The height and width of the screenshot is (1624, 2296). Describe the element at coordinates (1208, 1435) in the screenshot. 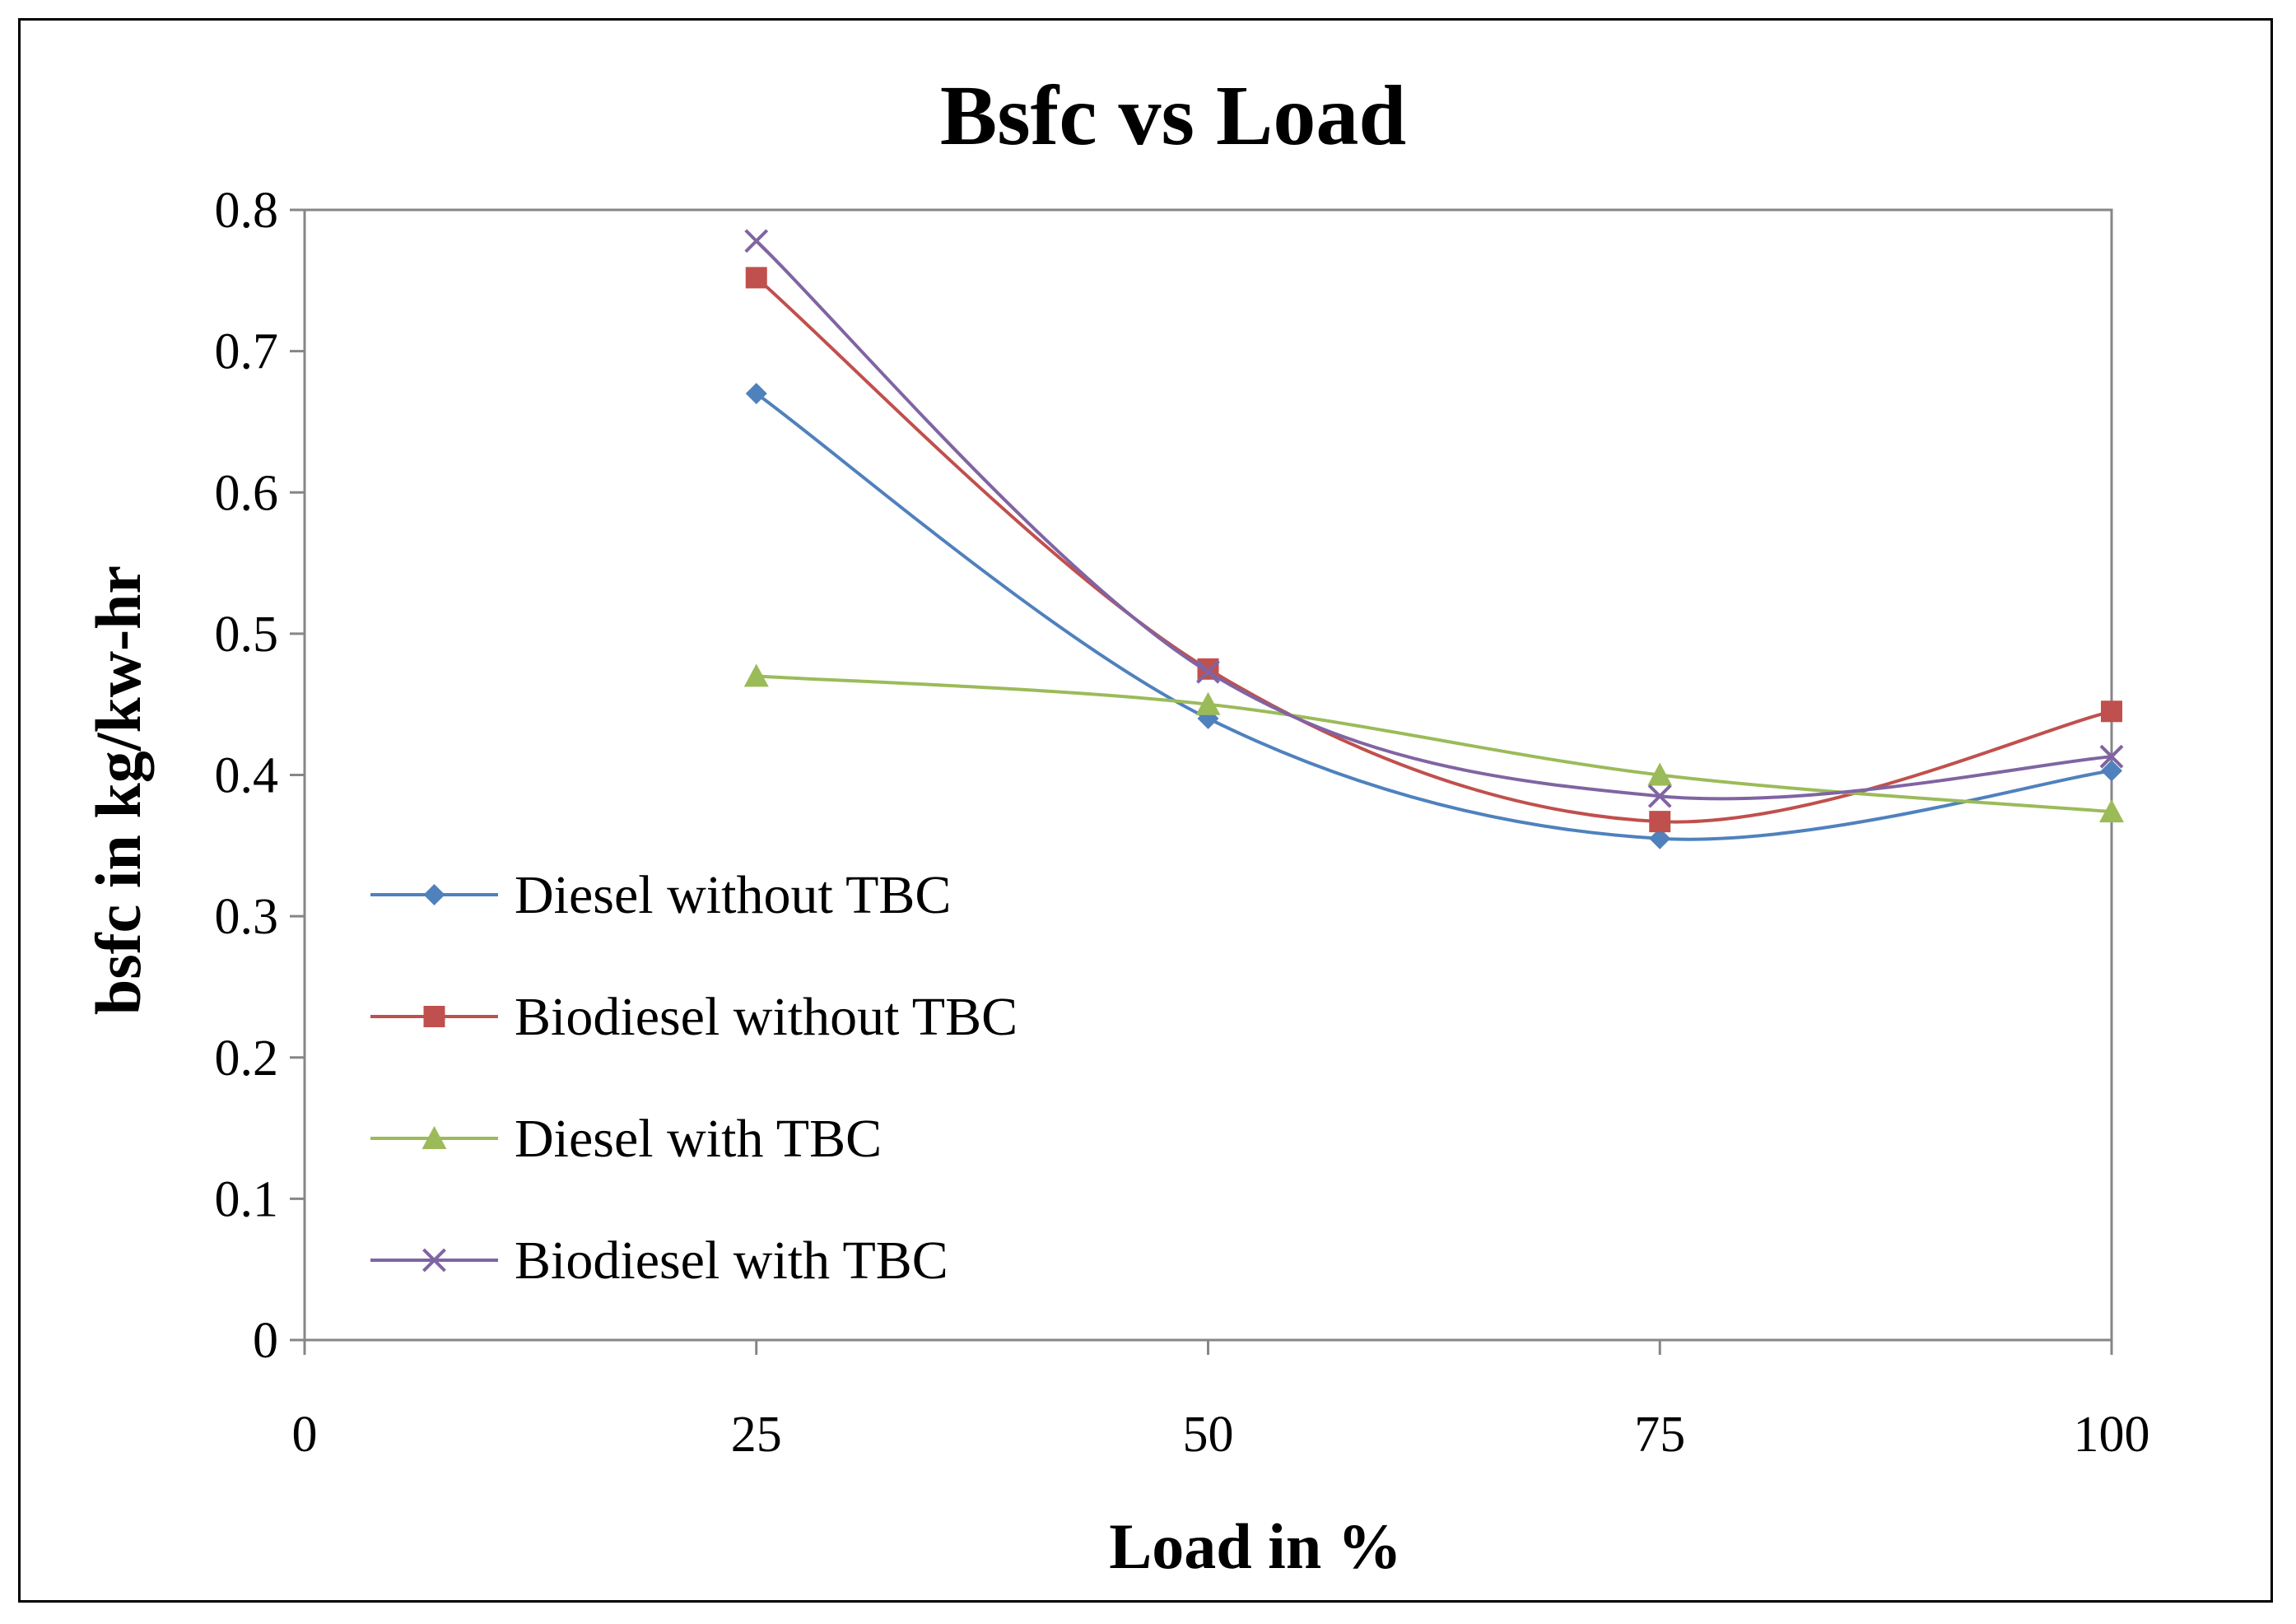

I see `x-tick-label: 50` at that location.